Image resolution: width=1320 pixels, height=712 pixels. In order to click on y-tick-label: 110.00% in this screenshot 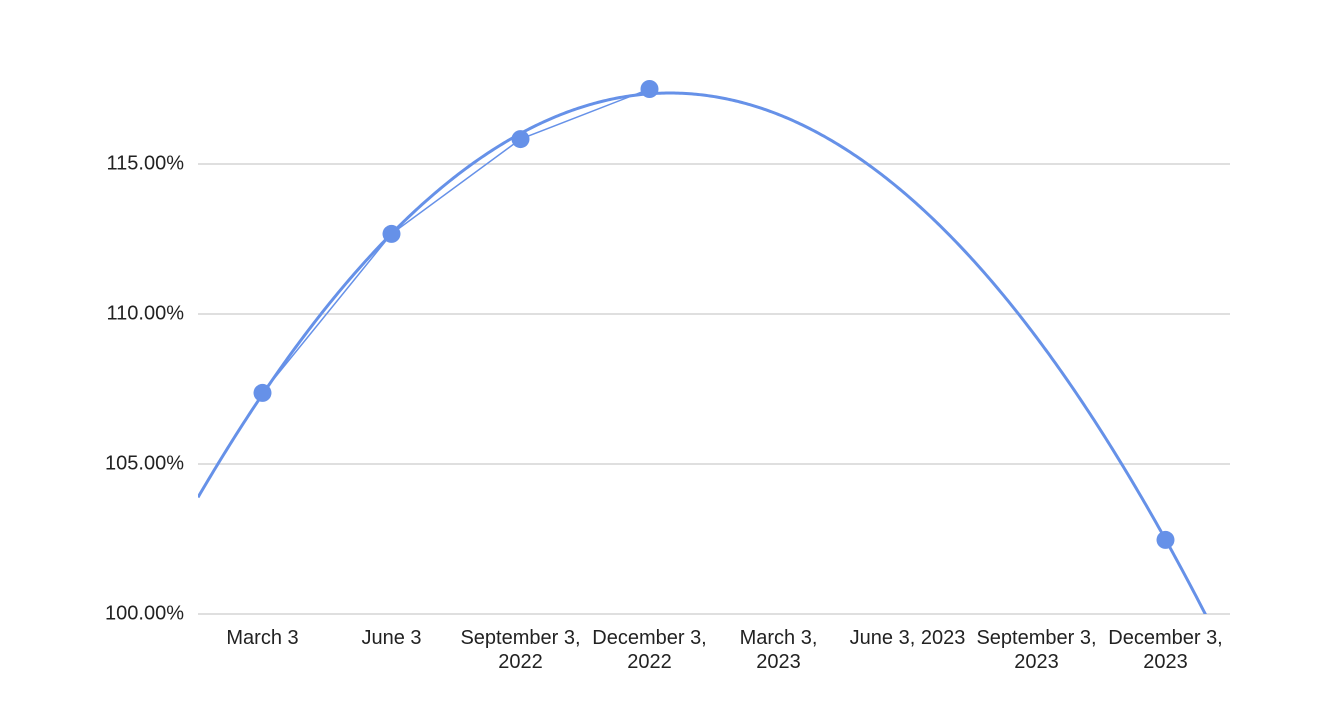, I will do `click(146, 313)`.